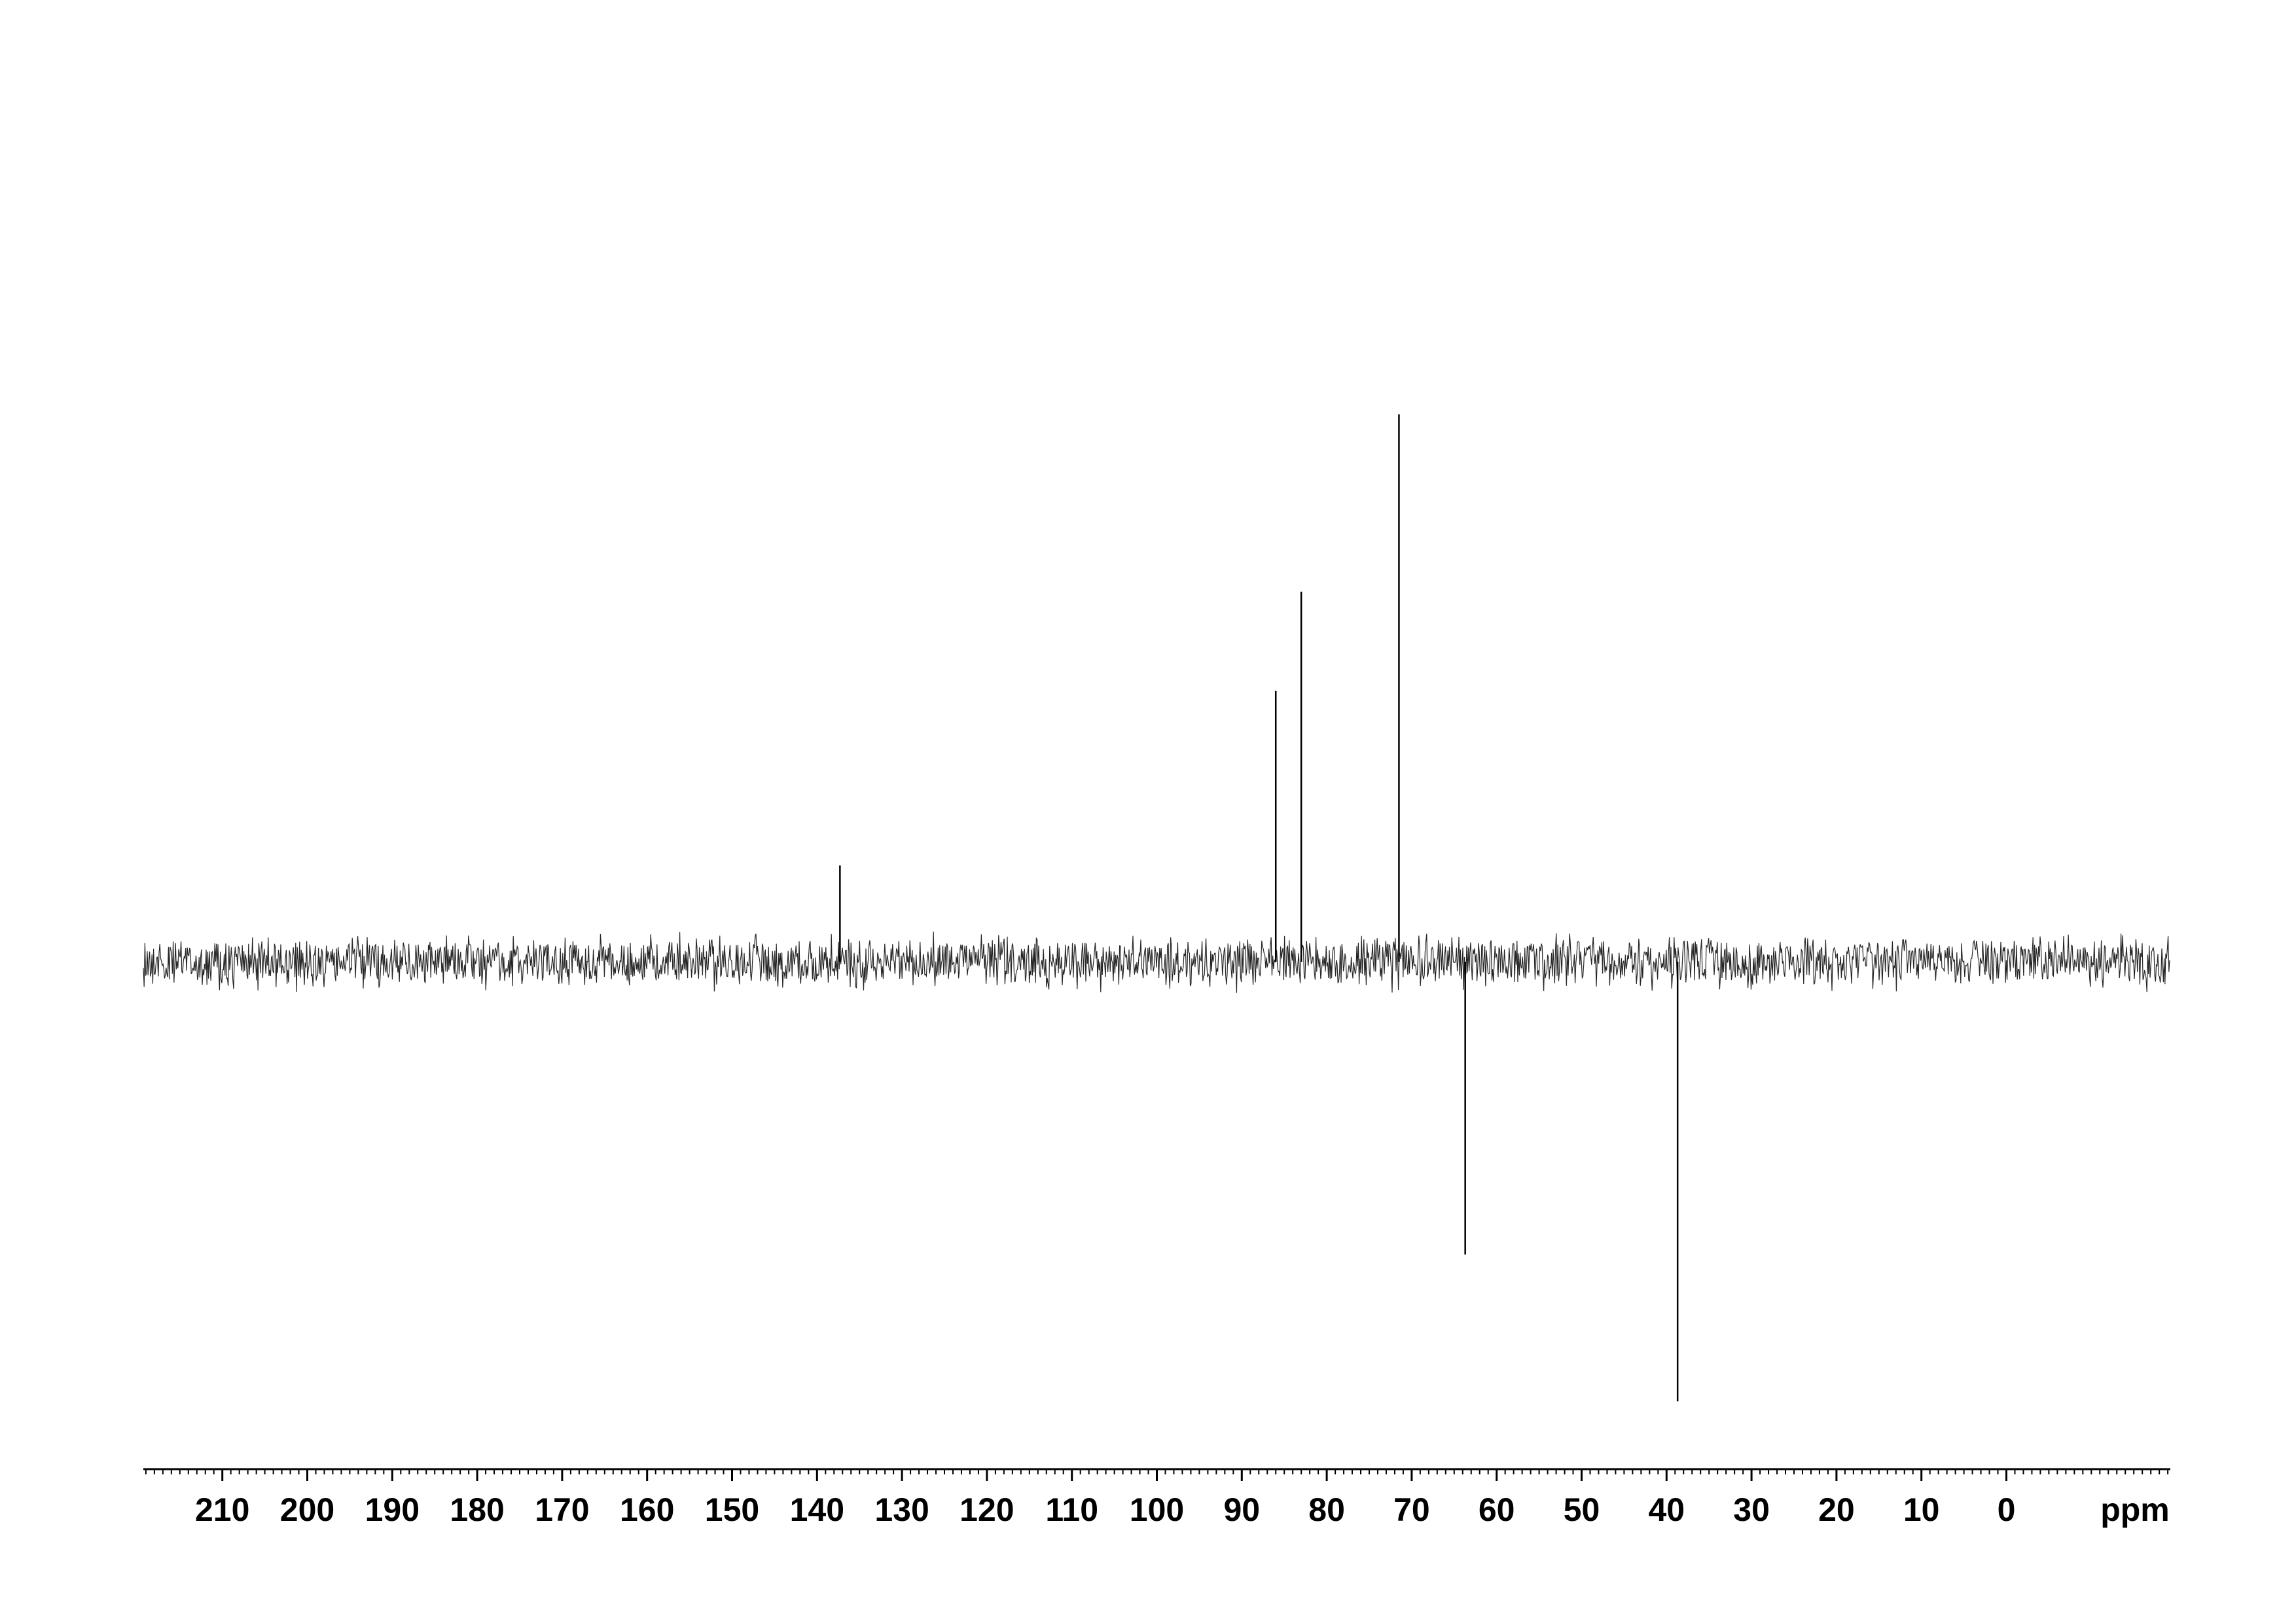 Image resolution: width=2296 pixels, height=1623 pixels. What do you see at coordinates (1582, 1509) in the screenshot?
I see `x-tick-label: 50` at bounding box center [1582, 1509].